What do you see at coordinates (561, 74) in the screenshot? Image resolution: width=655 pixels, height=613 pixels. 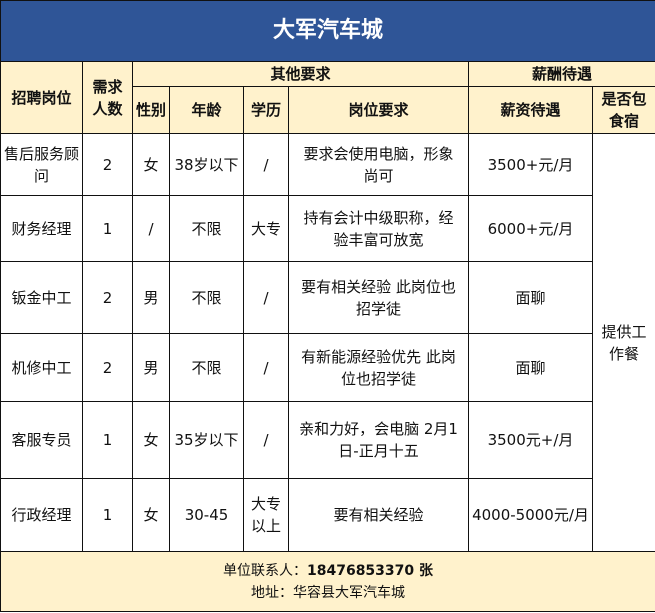 I see `header-salary-group: 薪酬待遇` at bounding box center [561, 74].